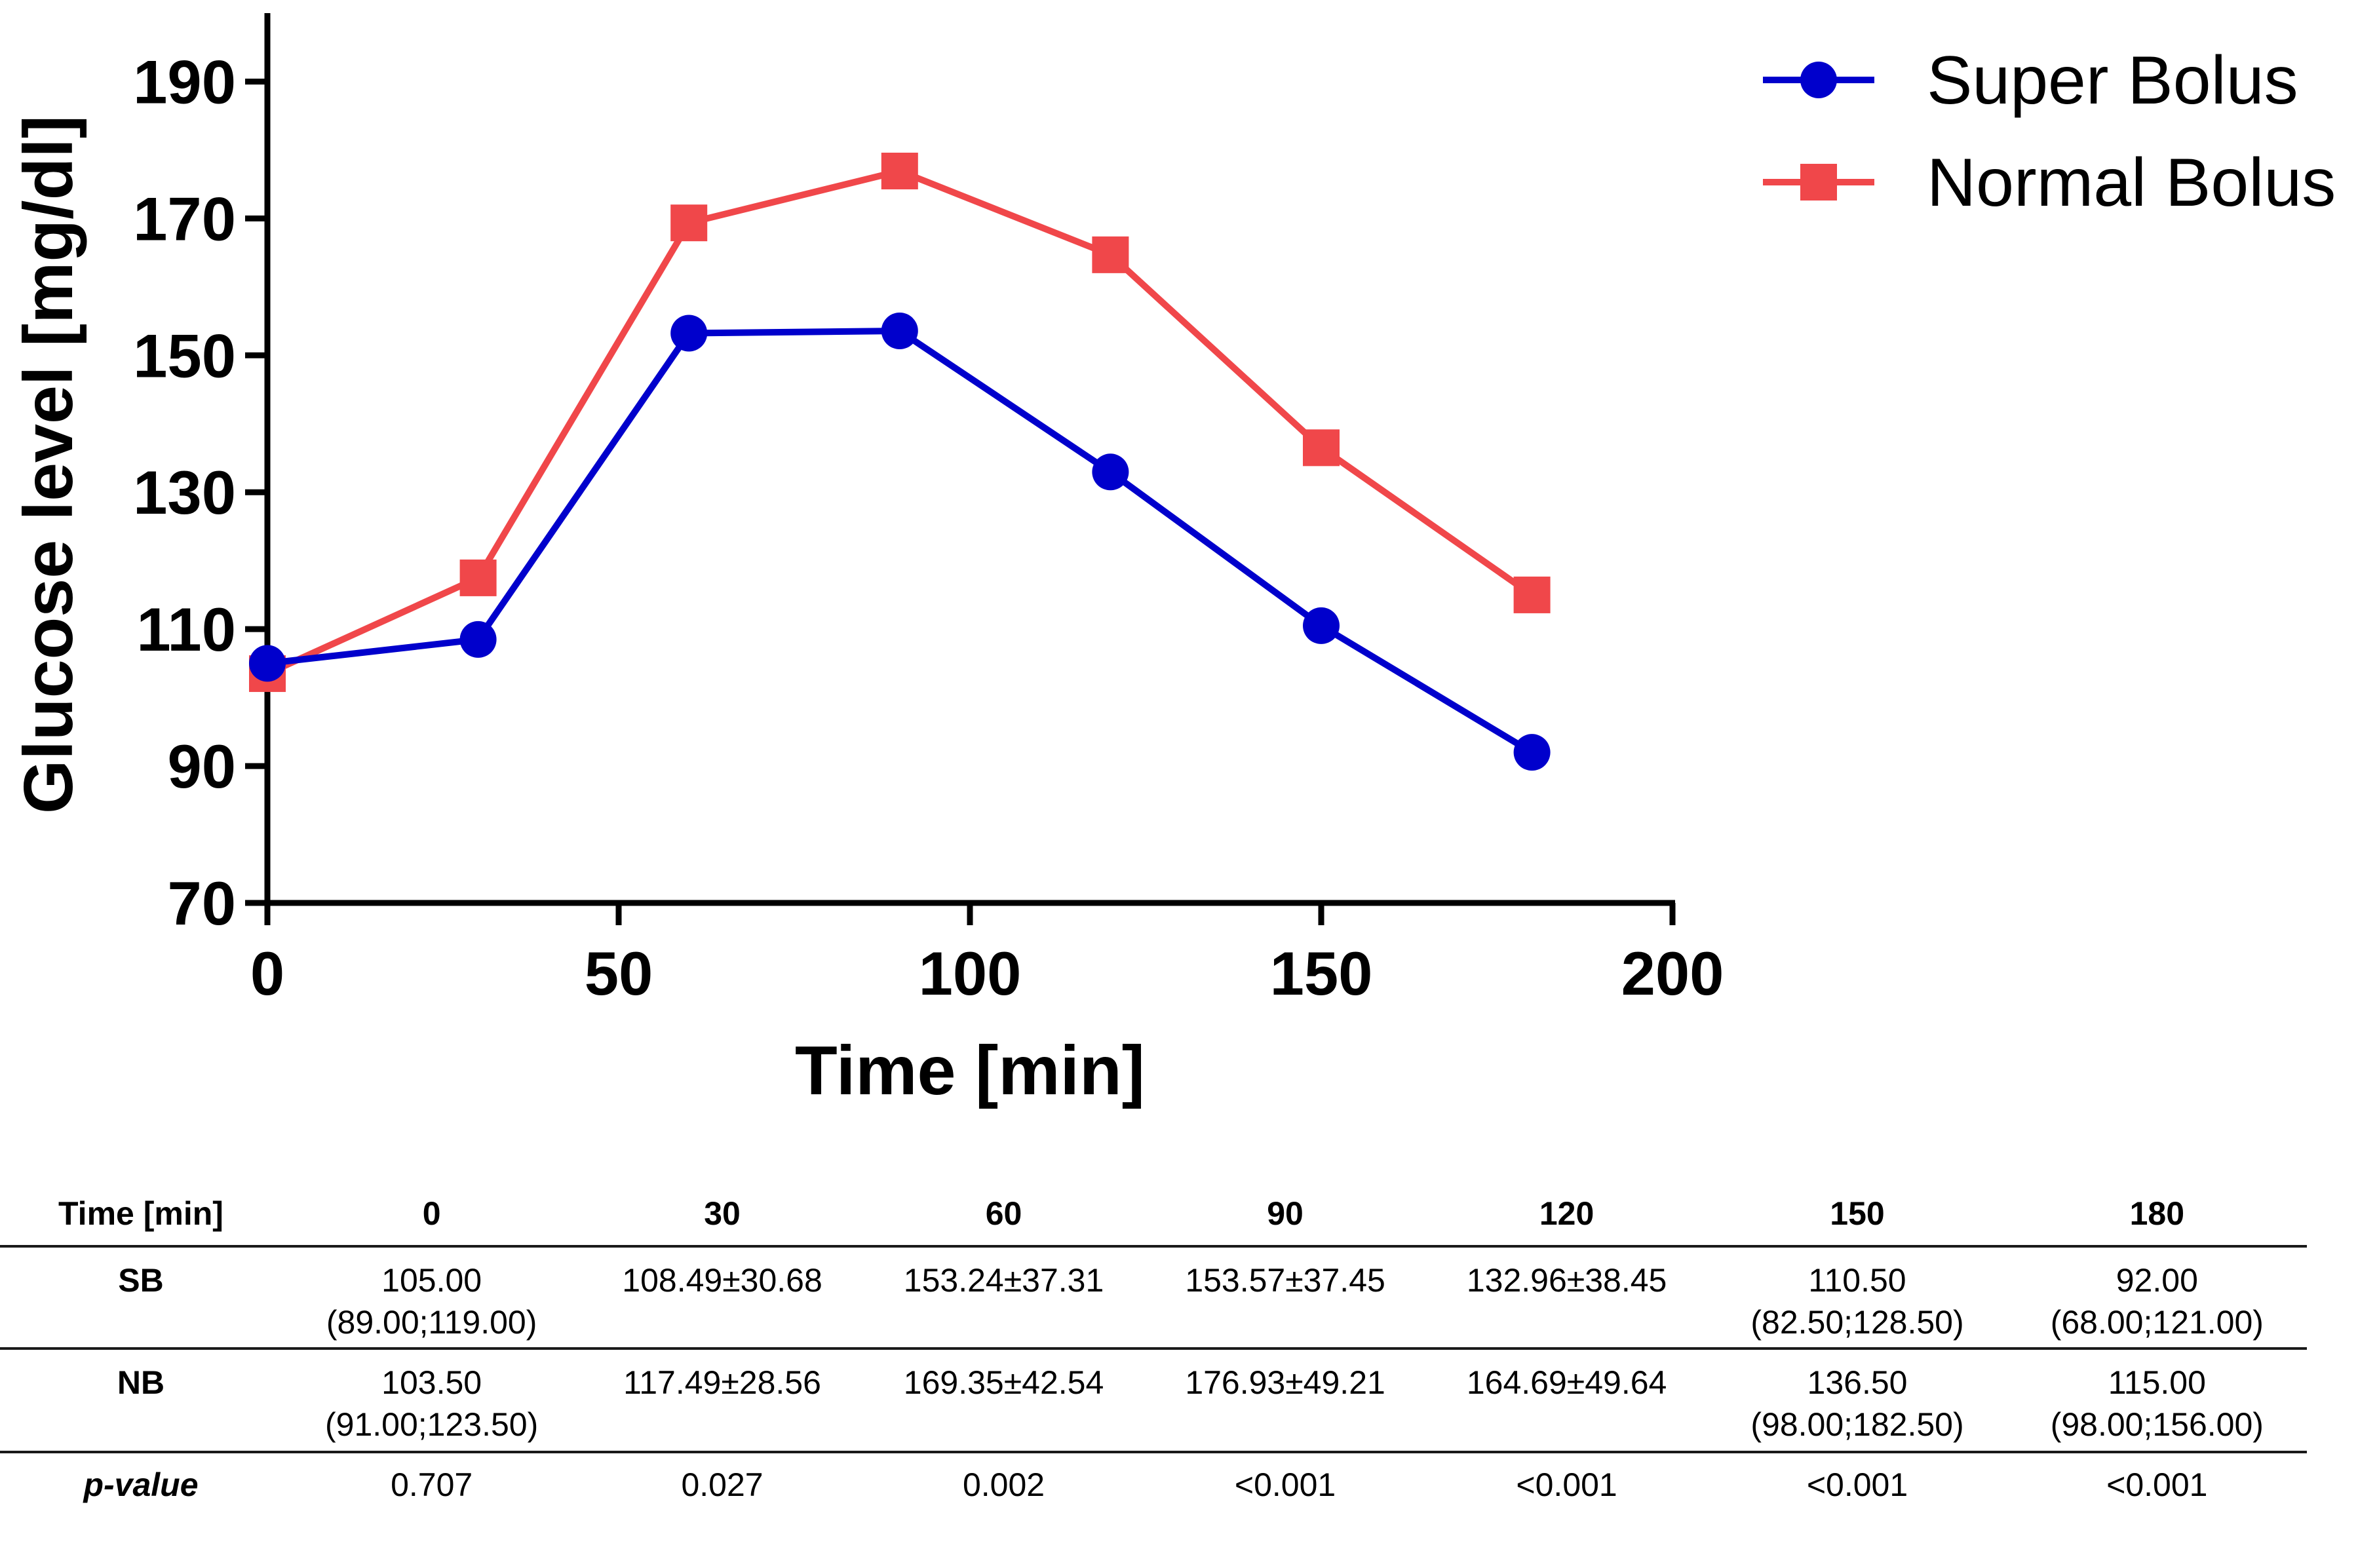  I want to click on table-cell: 136.50 (98.00;182.50), so click(1857, 1400).